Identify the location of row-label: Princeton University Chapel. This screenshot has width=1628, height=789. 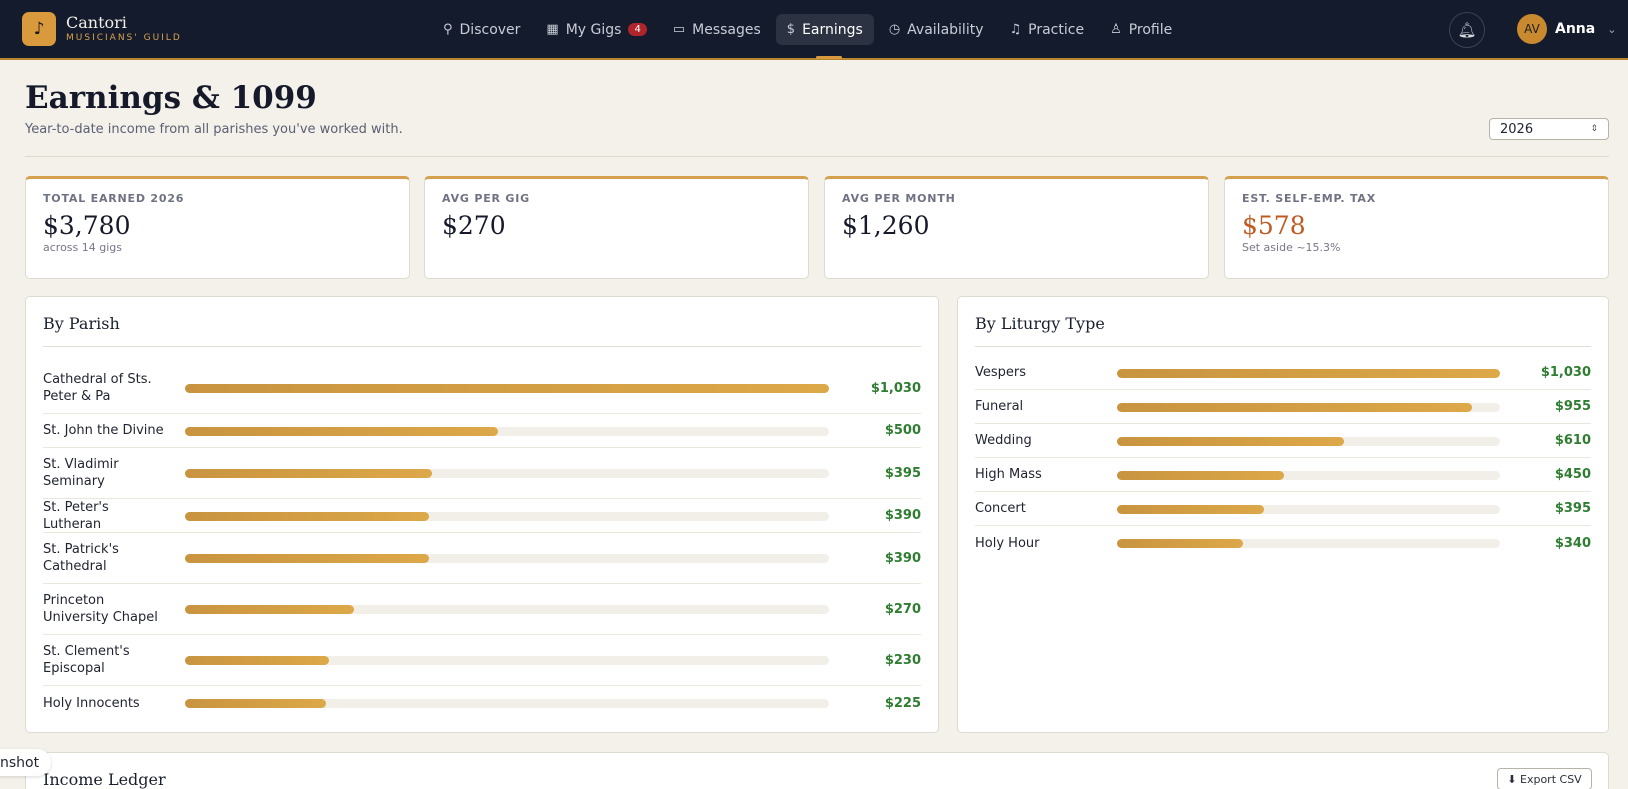
(100, 609).